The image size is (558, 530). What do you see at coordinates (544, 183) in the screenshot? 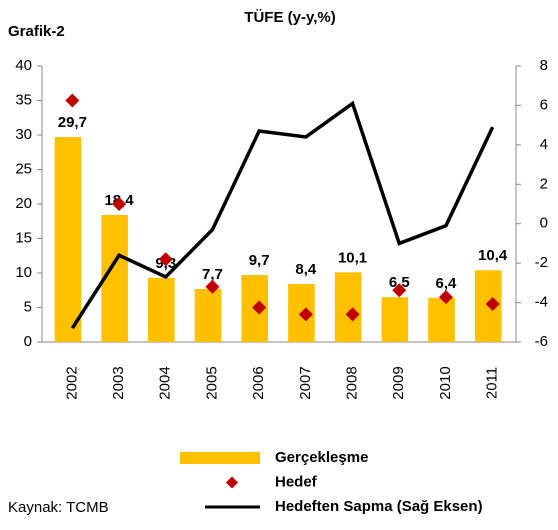
I see `y2-tick-label: 2` at bounding box center [544, 183].